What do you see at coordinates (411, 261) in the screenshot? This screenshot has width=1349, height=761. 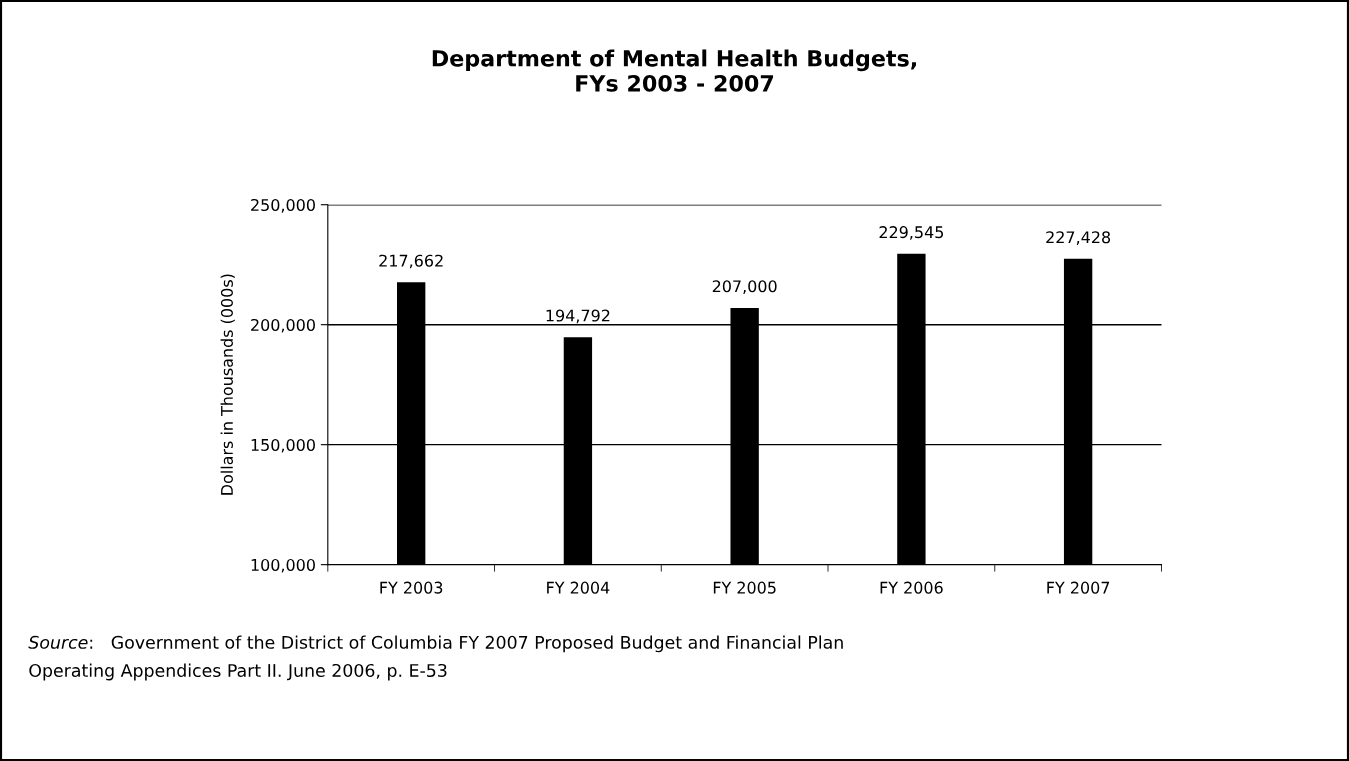 I see `data-label: 217,662` at bounding box center [411, 261].